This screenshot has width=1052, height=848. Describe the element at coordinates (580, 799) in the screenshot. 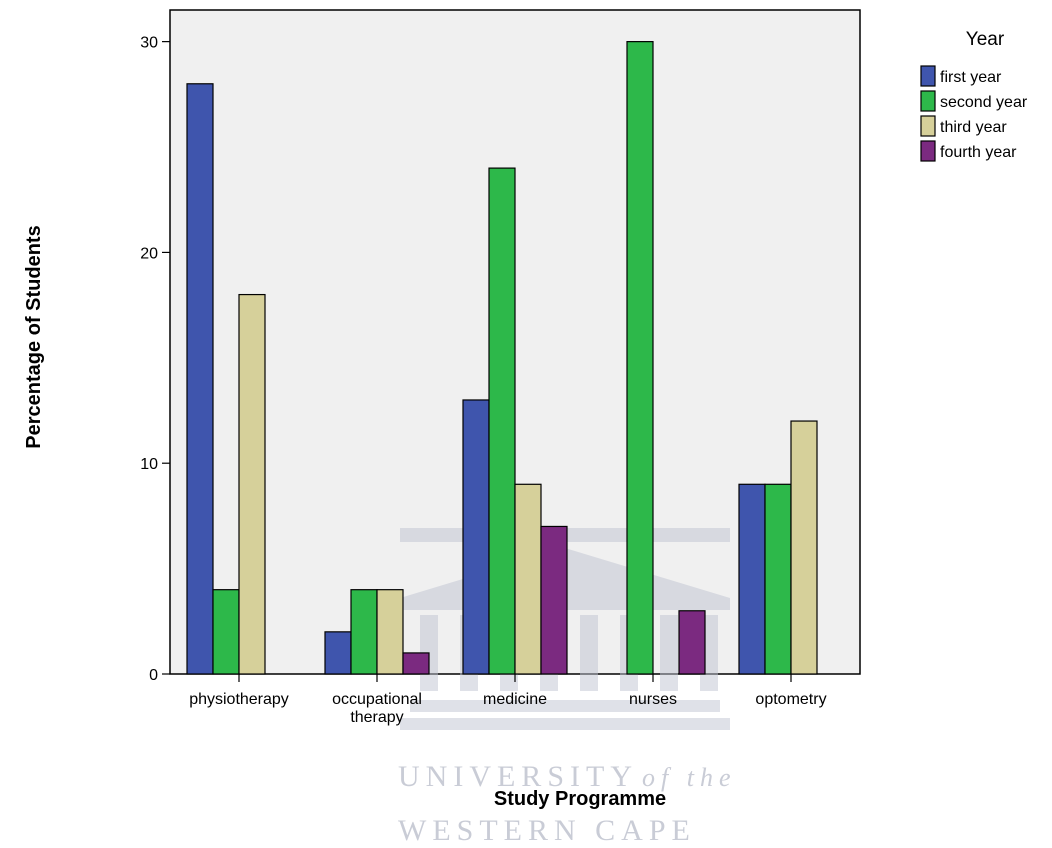

I see `x-axis-title: Study Programme` at that location.